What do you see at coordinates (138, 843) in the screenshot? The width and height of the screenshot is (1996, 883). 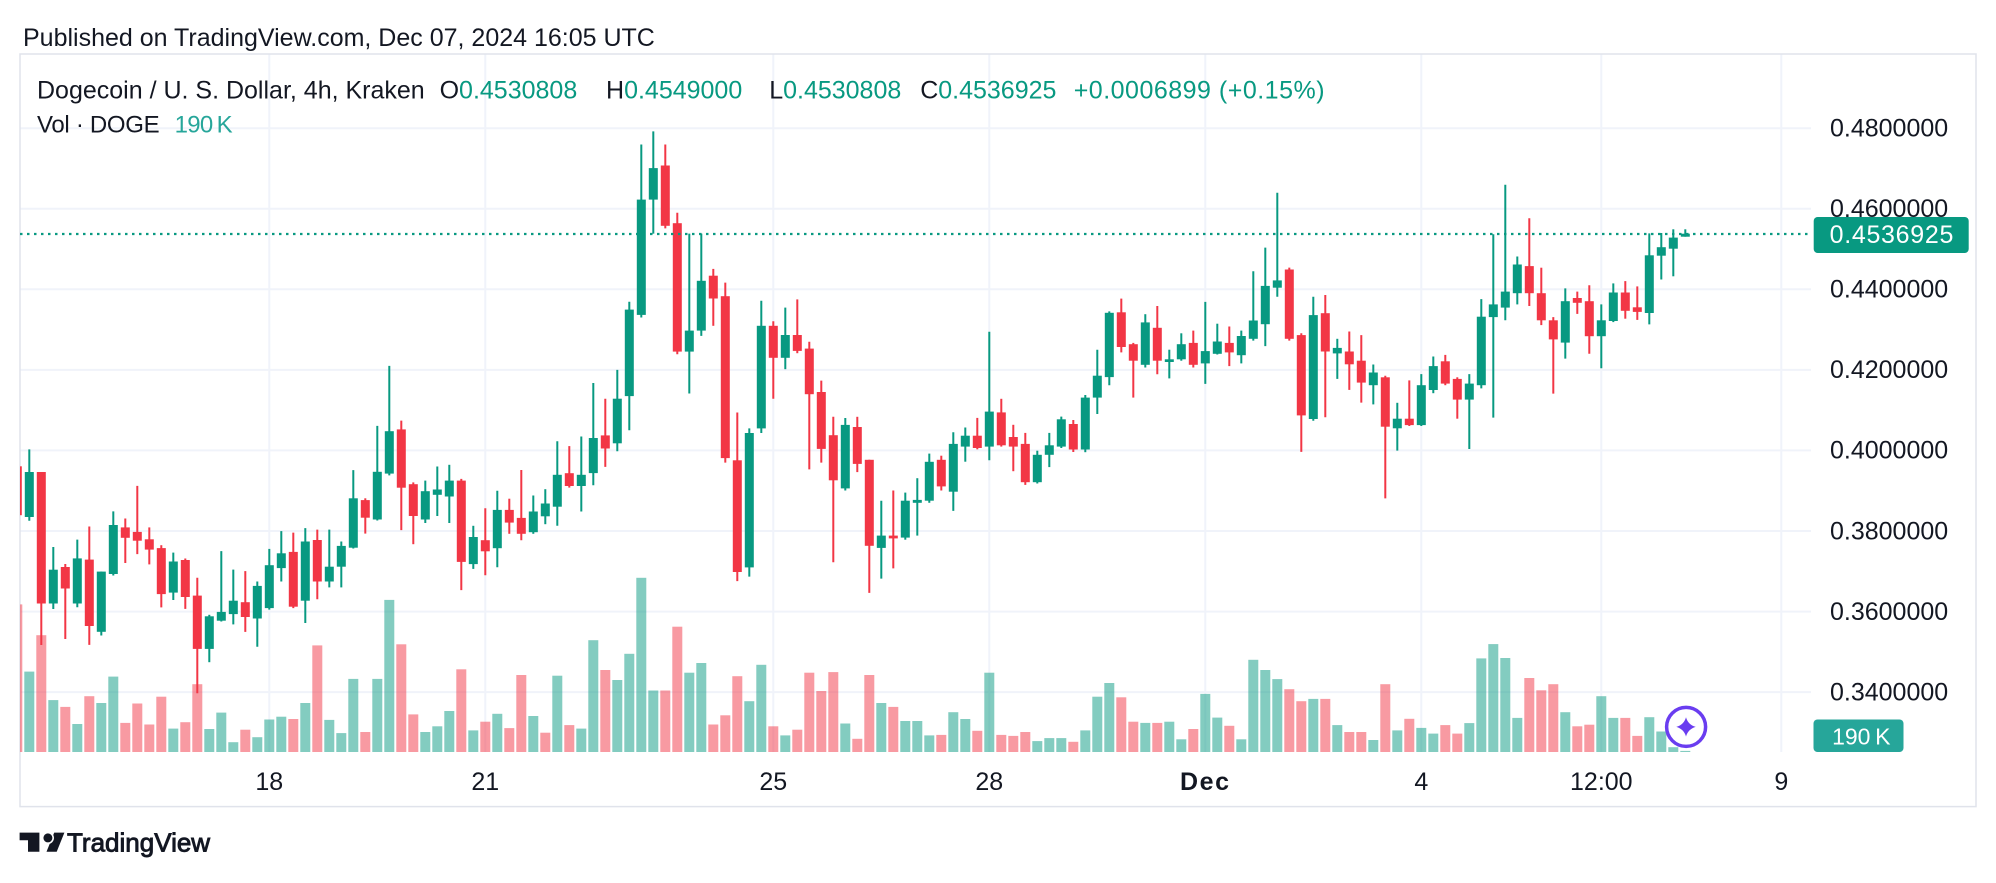 I see `svg-text: TradingView` at bounding box center [138, 843].